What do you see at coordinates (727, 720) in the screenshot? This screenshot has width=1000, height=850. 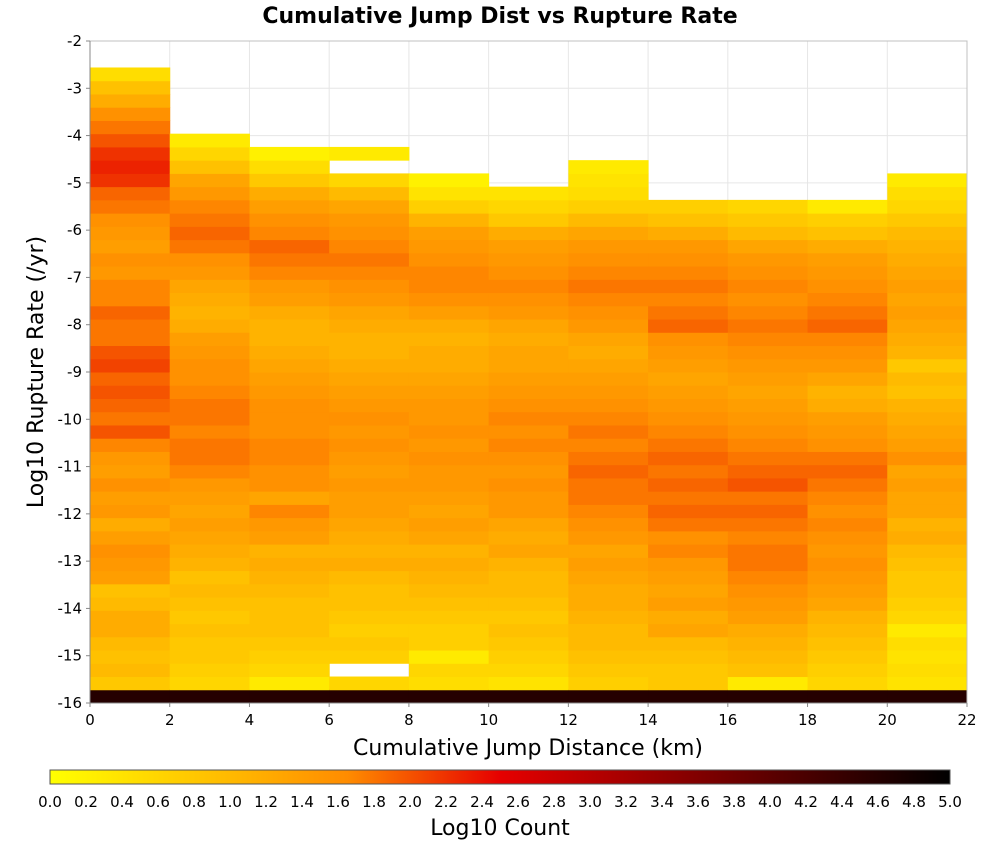 I see `x-tick-label: 16` at bounding box center [727, 720].